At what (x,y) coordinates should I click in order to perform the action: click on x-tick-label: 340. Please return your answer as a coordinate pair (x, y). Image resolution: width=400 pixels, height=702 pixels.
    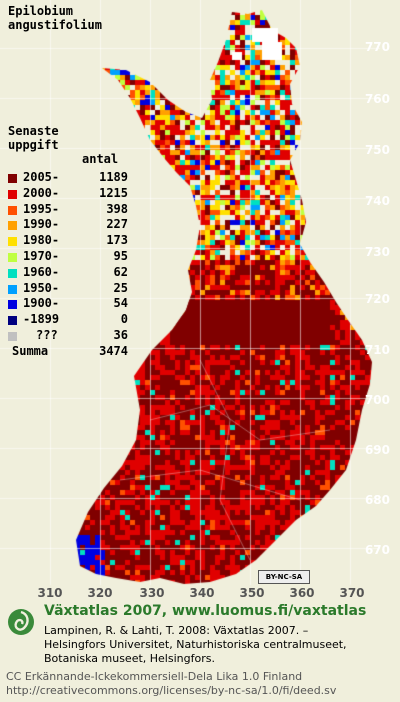
    Looking at the image, I should click on (202, 593).